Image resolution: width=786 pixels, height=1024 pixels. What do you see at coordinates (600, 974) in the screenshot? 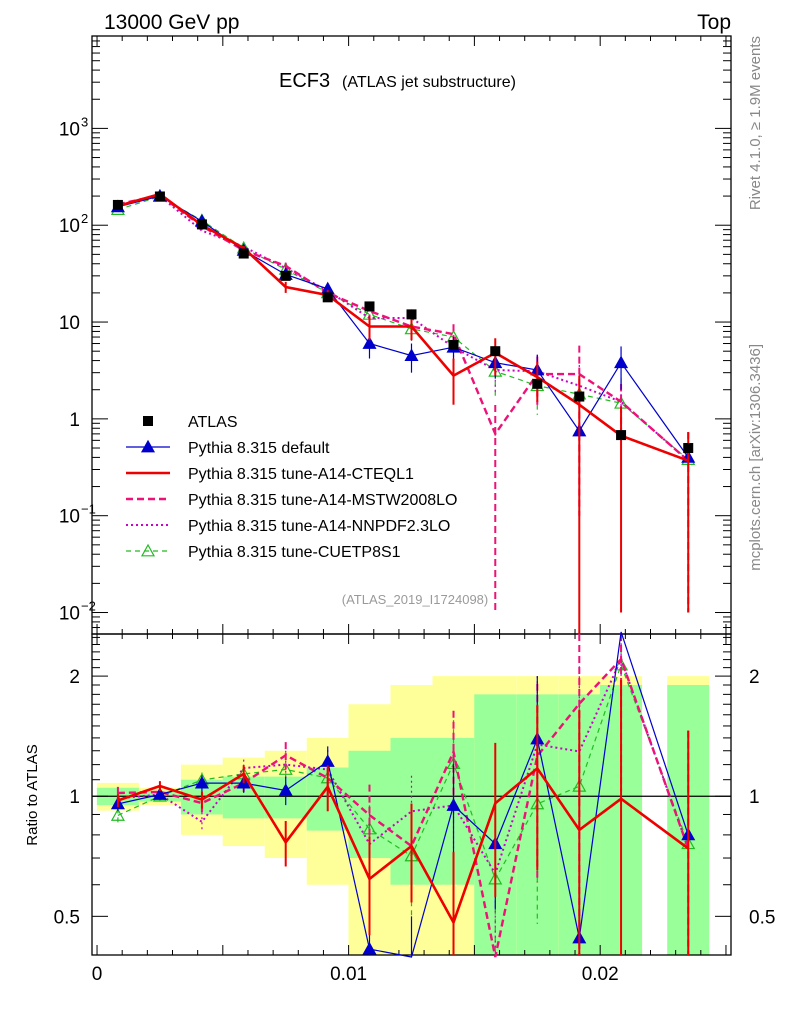
I see `x-tick-label: 0.02` at bounding box center [600, 974].